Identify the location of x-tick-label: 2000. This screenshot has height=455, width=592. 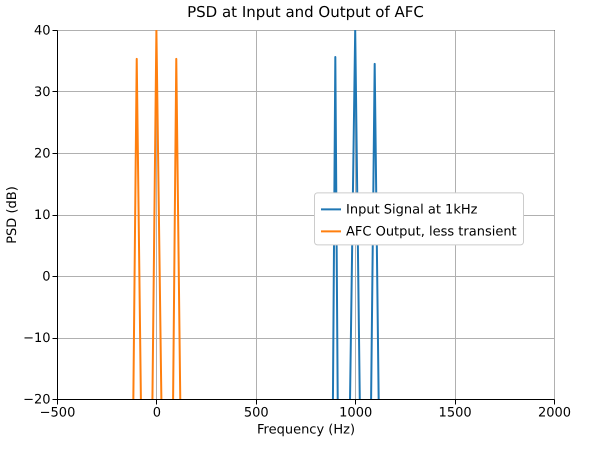
(555, 413).